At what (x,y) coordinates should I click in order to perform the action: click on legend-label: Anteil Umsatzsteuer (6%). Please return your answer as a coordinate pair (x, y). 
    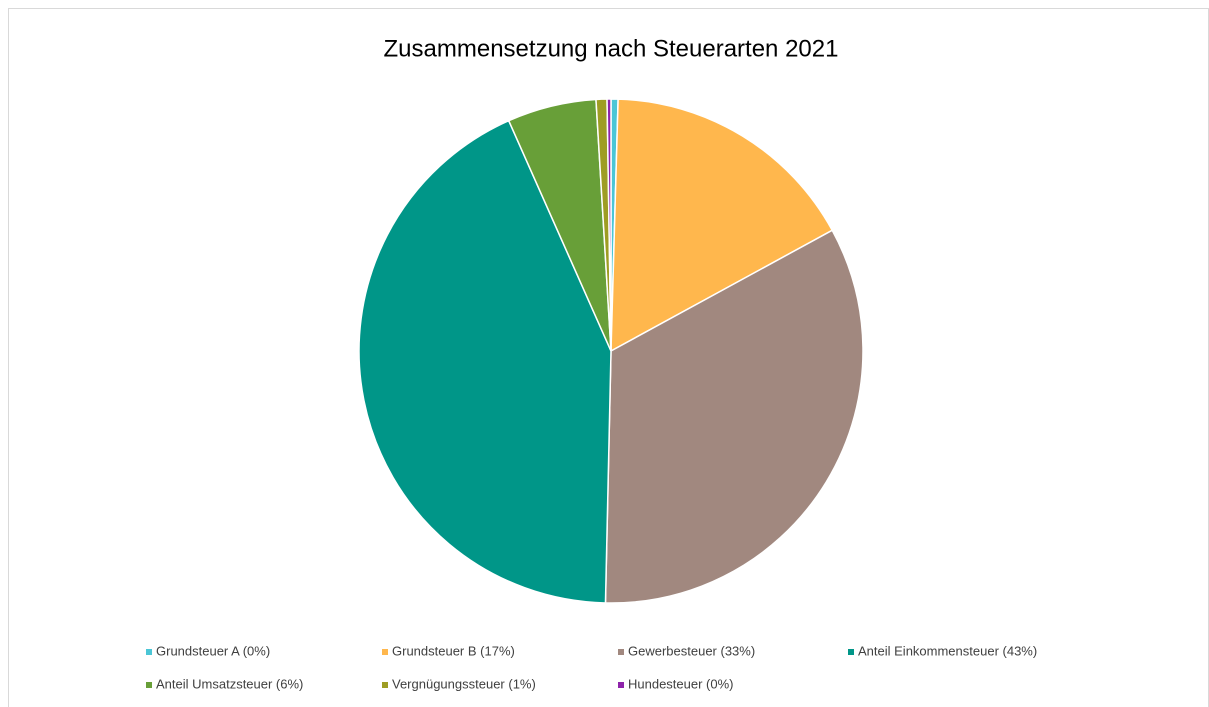
    Looking at the image, I should click on (229, 683).